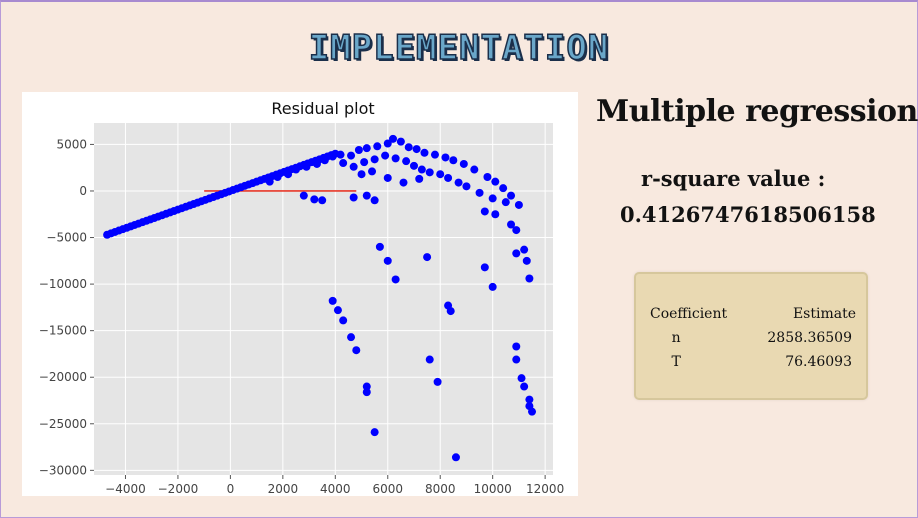  Describe the element at coordinates (63, 377) in the screenshot. I see `y-tick-label: −20000` at that location.